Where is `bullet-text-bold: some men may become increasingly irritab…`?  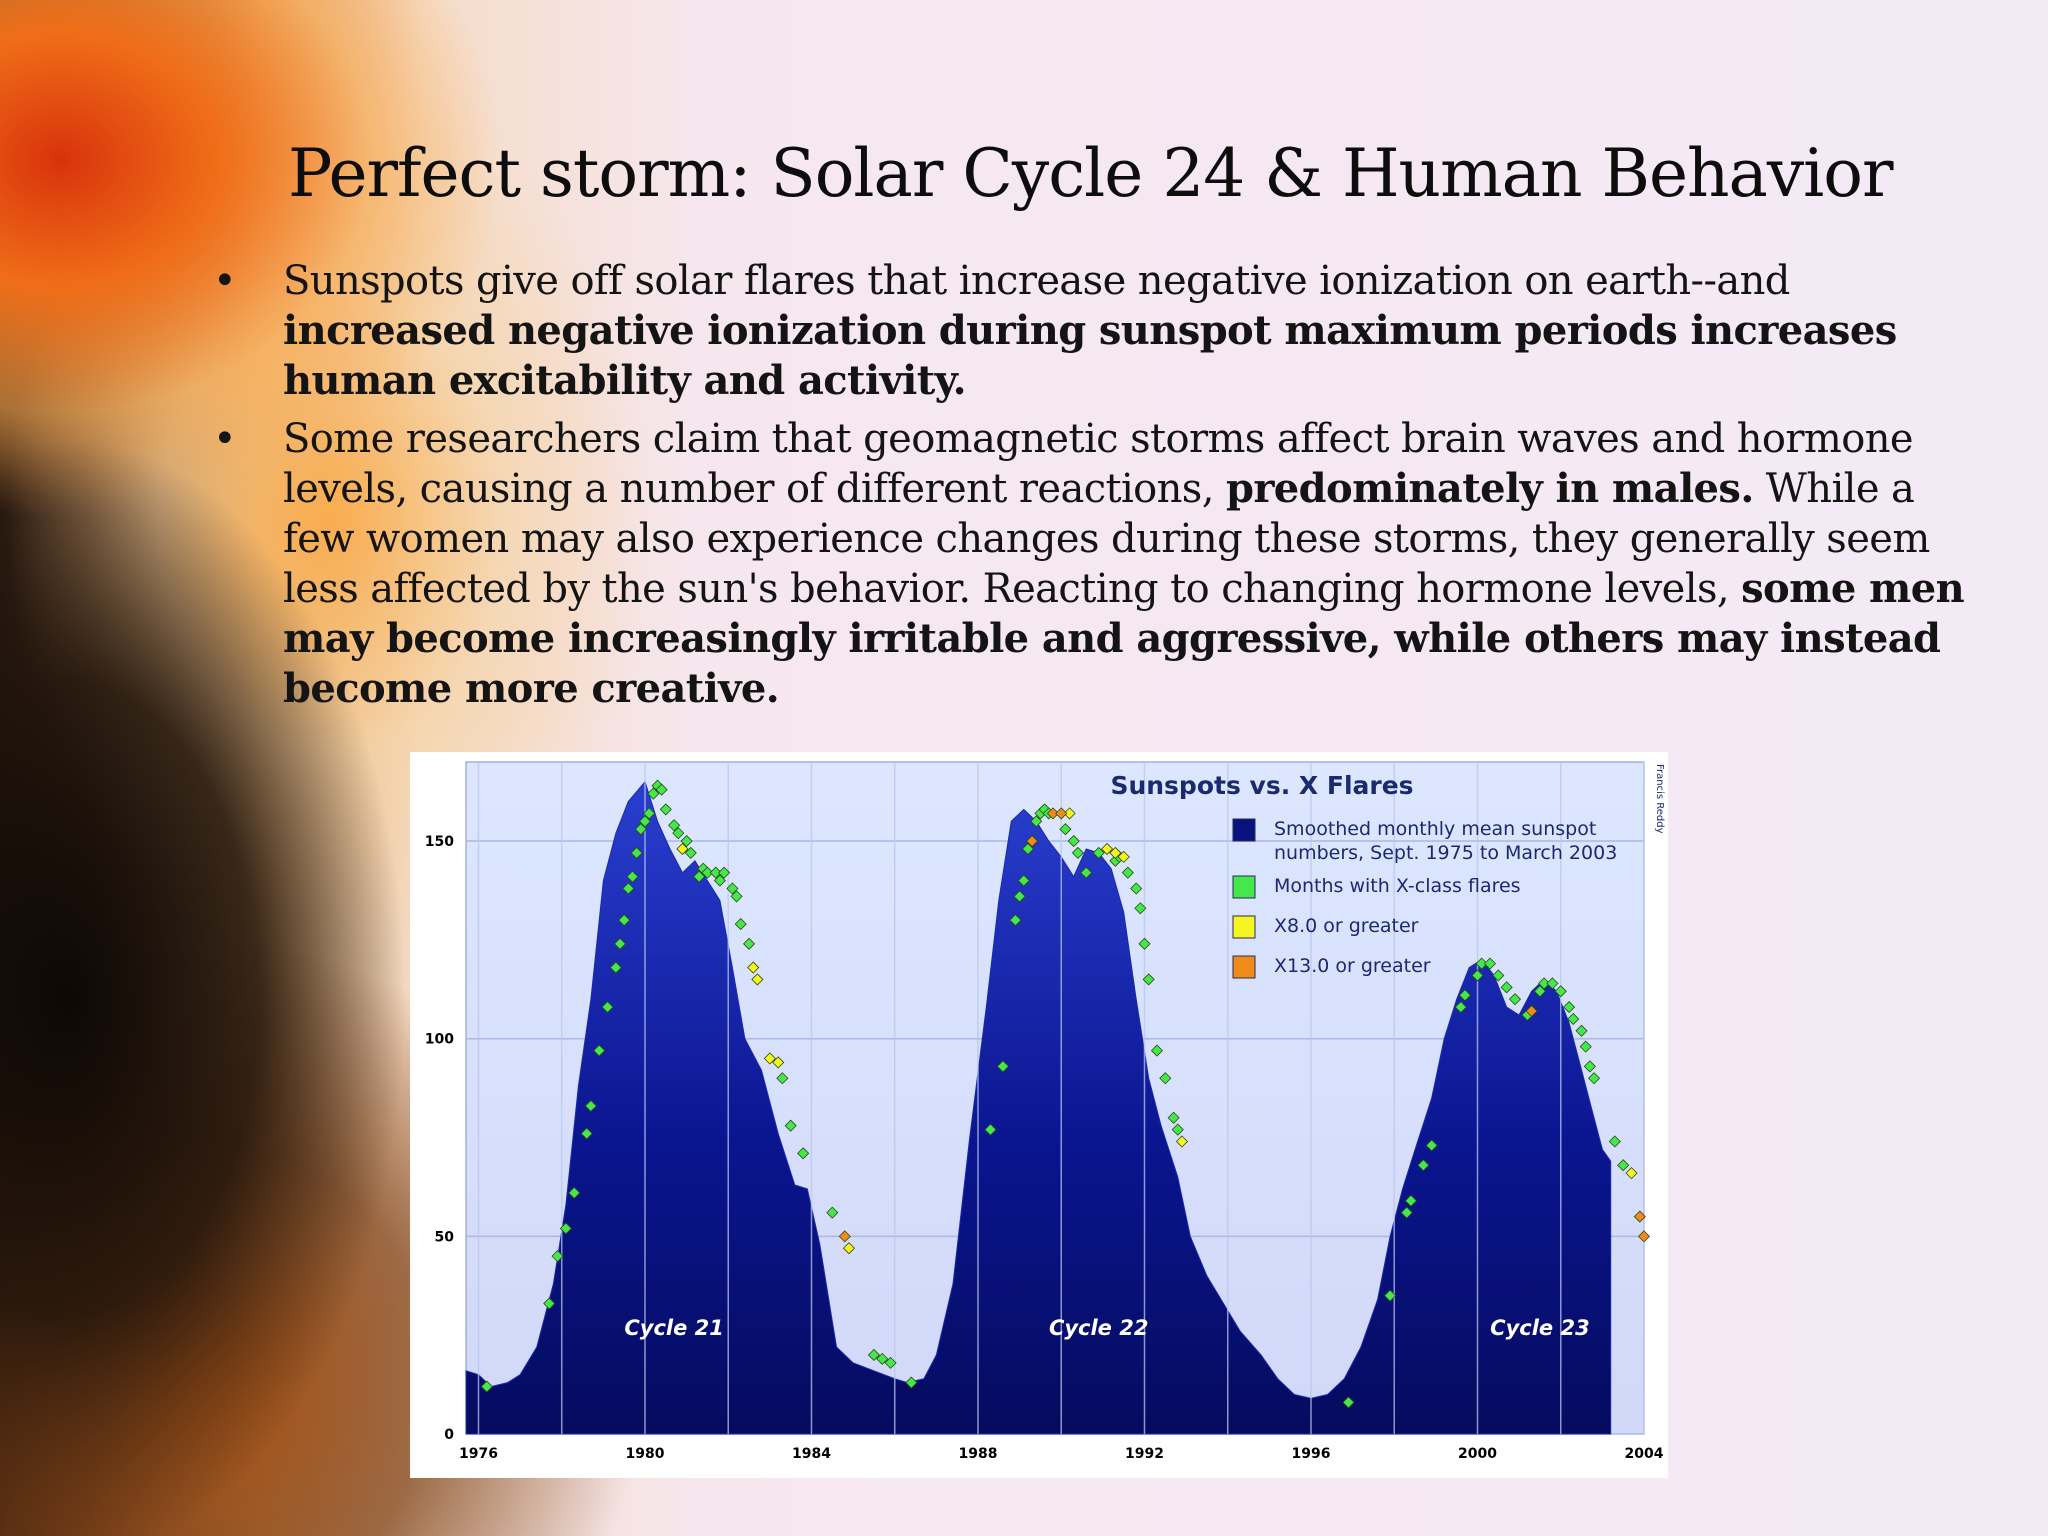 bullet-text-bold: some men may become increasingly irritab… is located at coordinates (1124, 638).